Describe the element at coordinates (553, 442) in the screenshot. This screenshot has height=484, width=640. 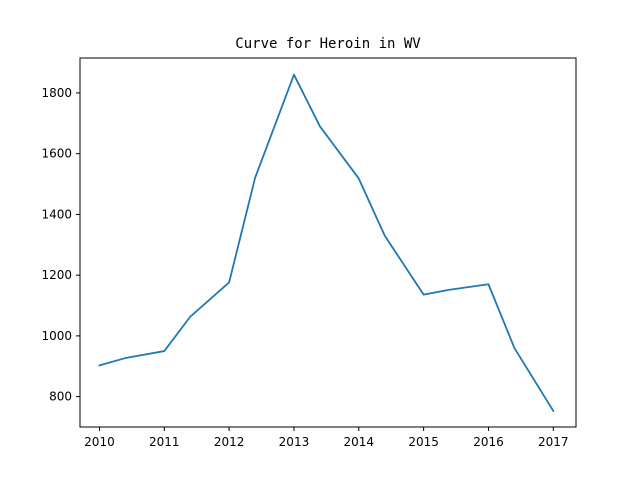
I see `x-tick-label: 2017` at that location.